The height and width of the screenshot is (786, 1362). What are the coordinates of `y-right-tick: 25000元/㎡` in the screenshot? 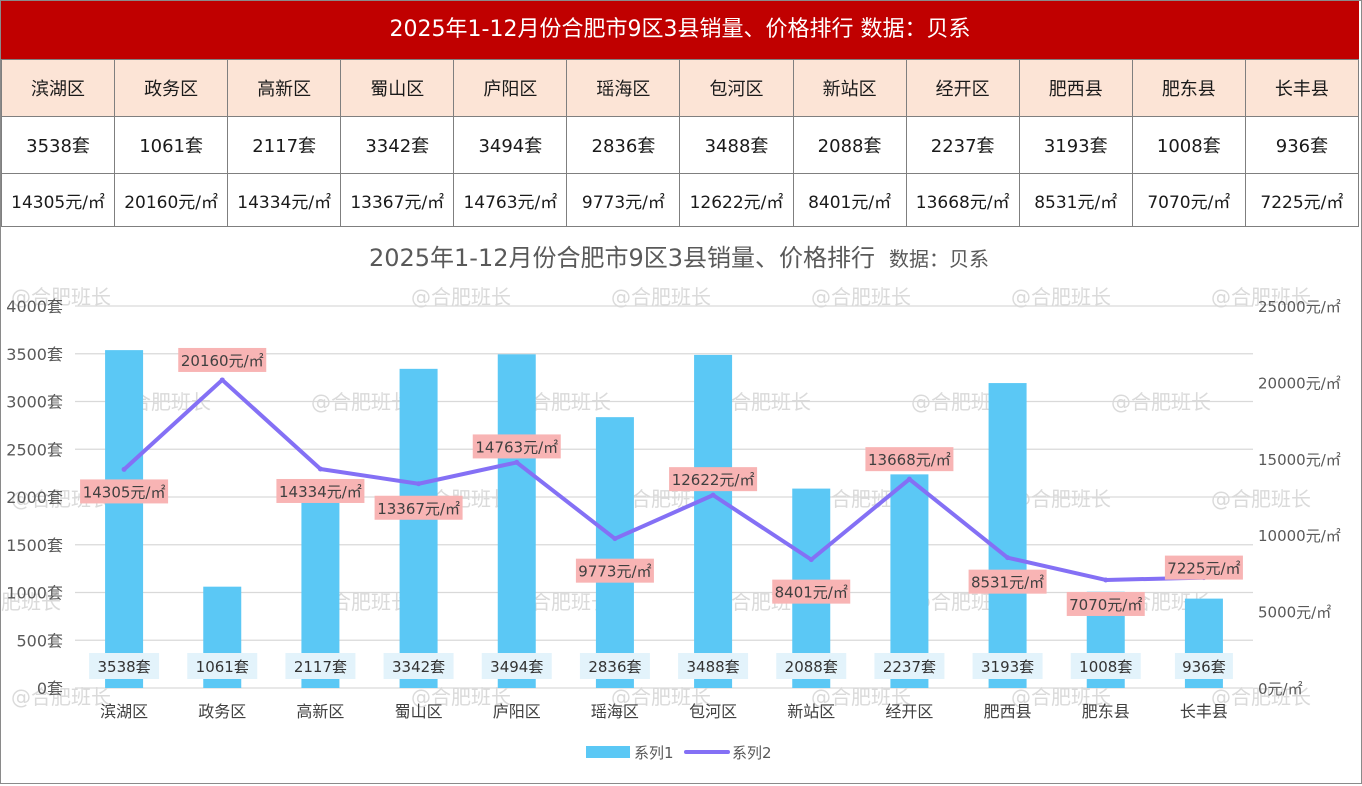 It's located at (1299, 307).